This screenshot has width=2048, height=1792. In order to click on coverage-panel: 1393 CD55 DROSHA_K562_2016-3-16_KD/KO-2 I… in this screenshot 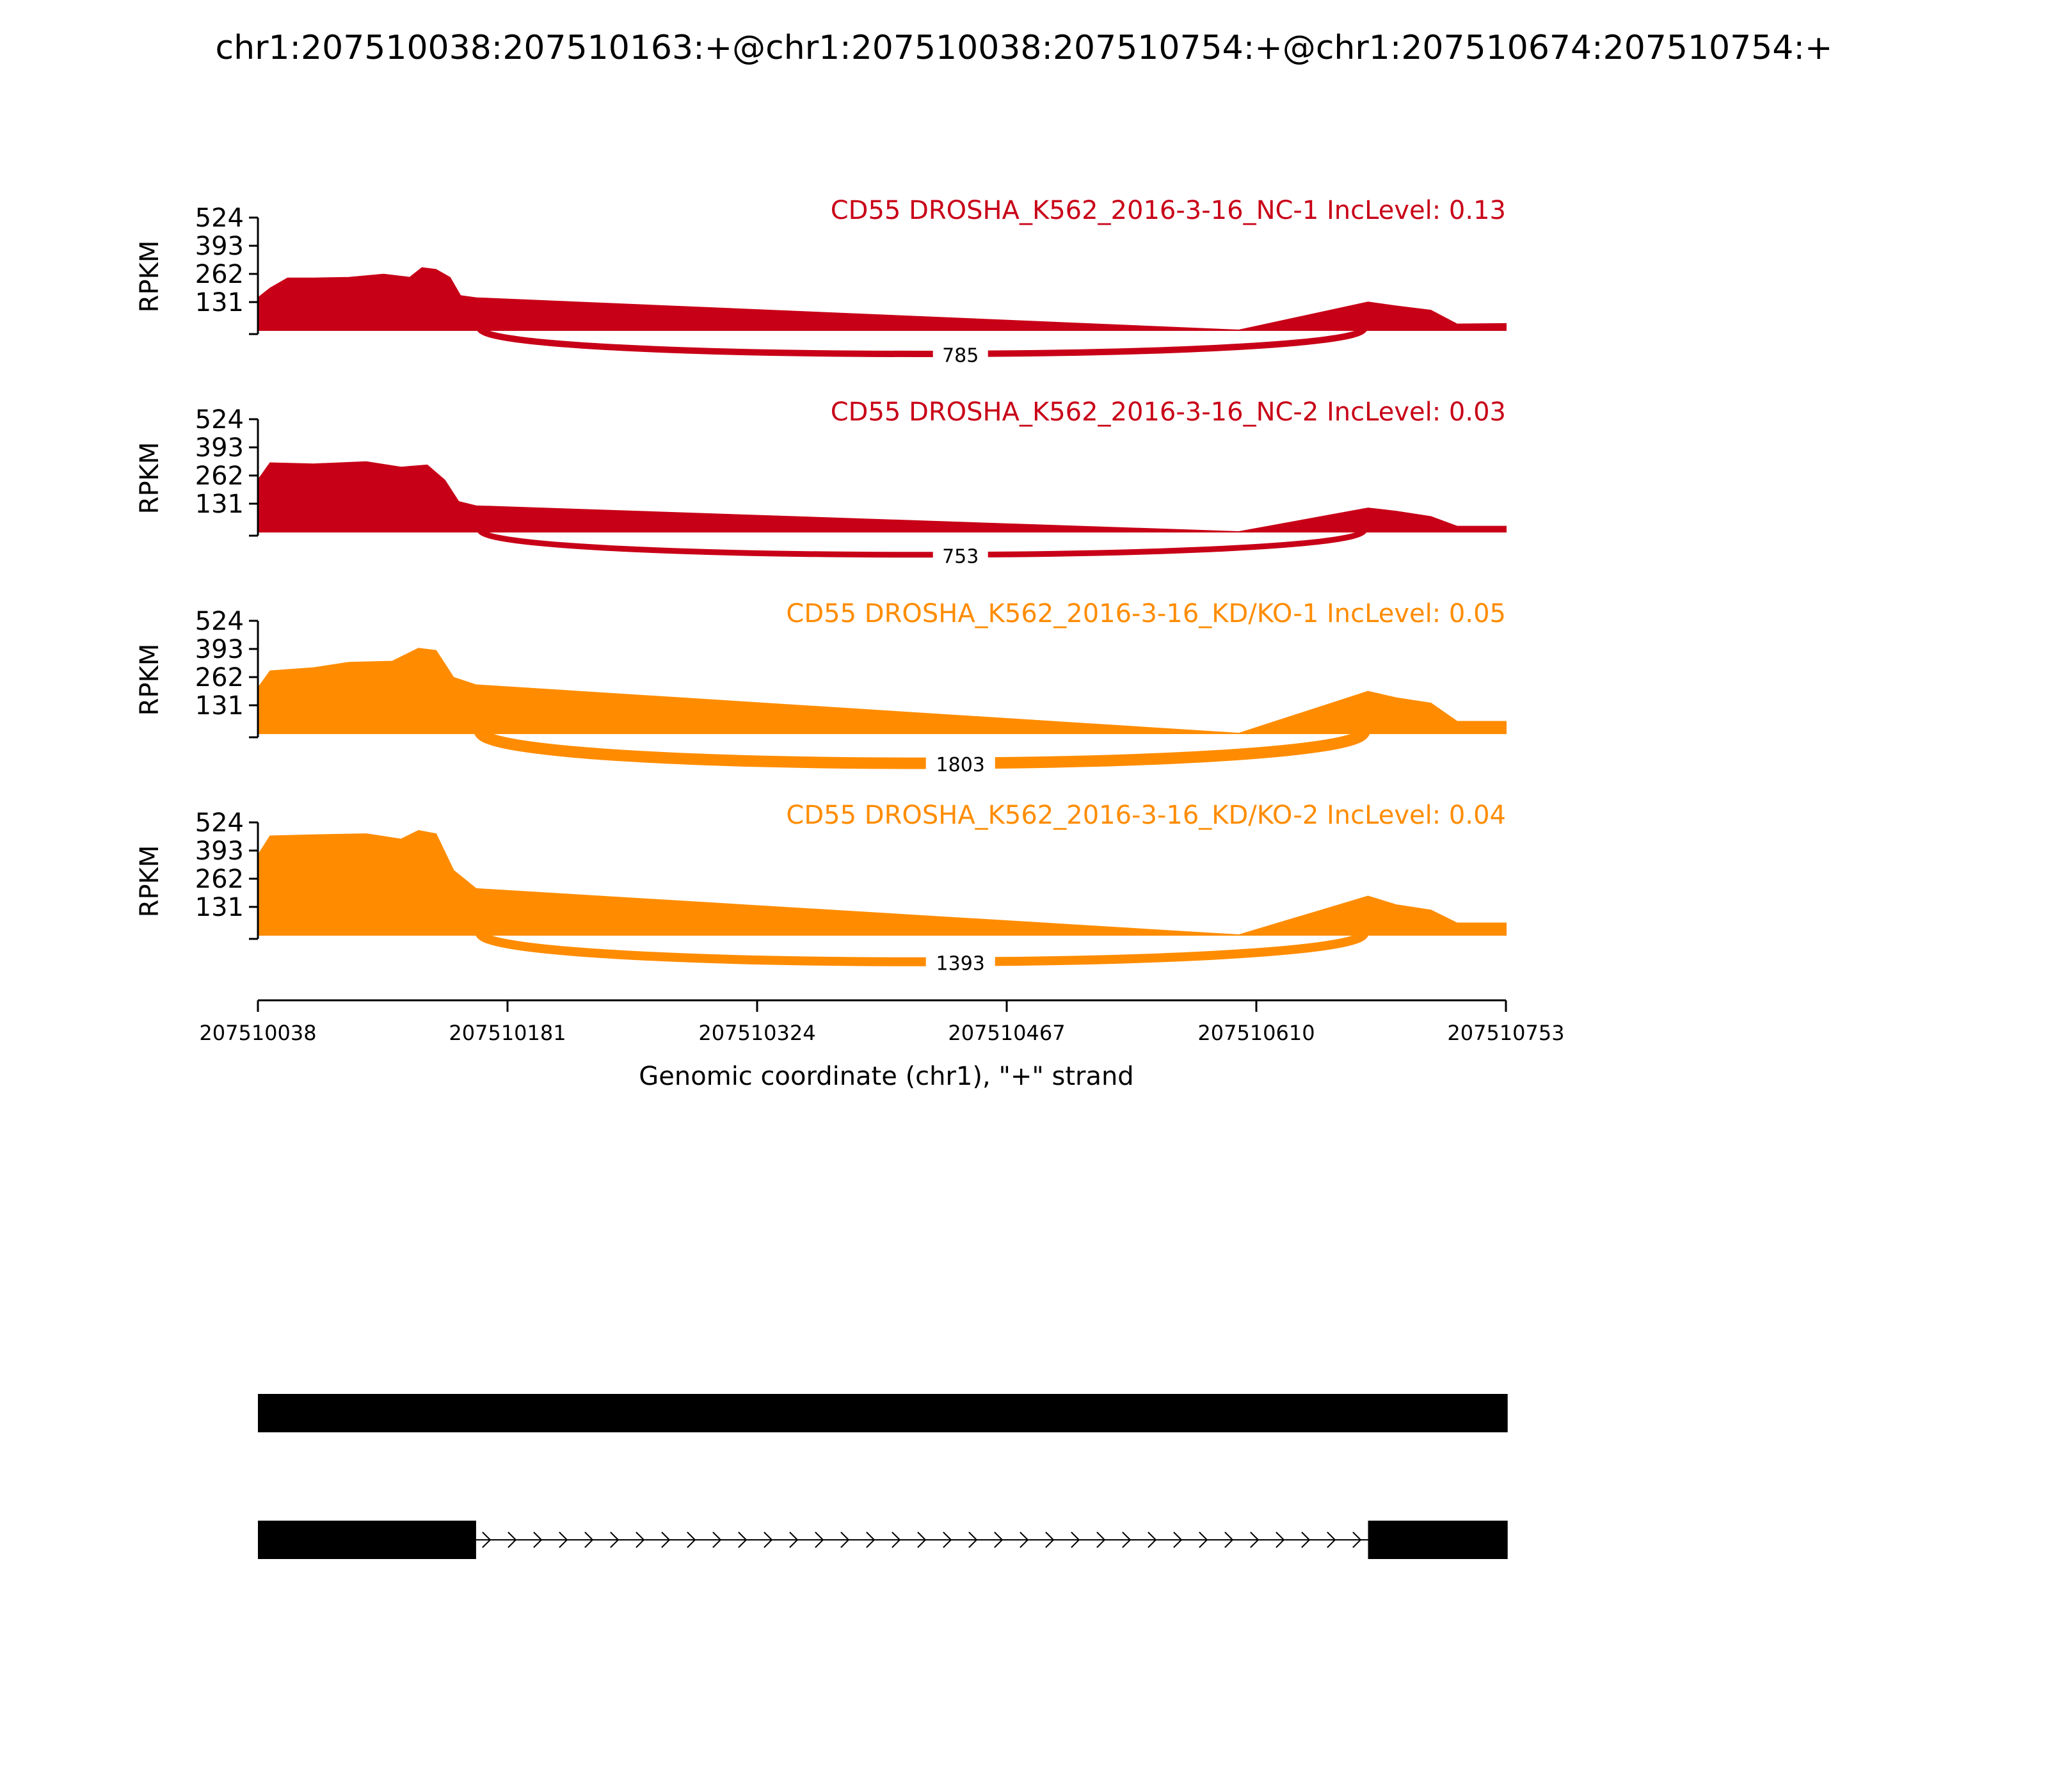, I will do `click(821, 888)`.